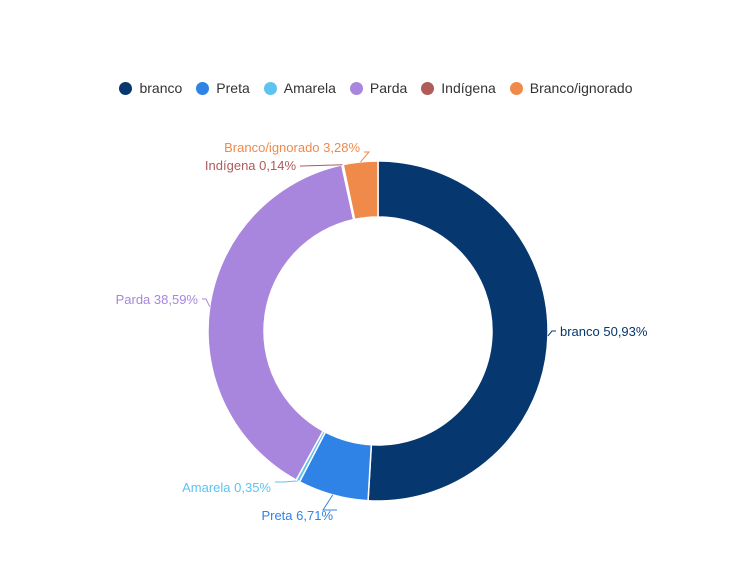  What do you see at coordinates (360, 190) in the screenshot?
I see `donut-slice-branco-ignorado` at bounding box center [360, 190].